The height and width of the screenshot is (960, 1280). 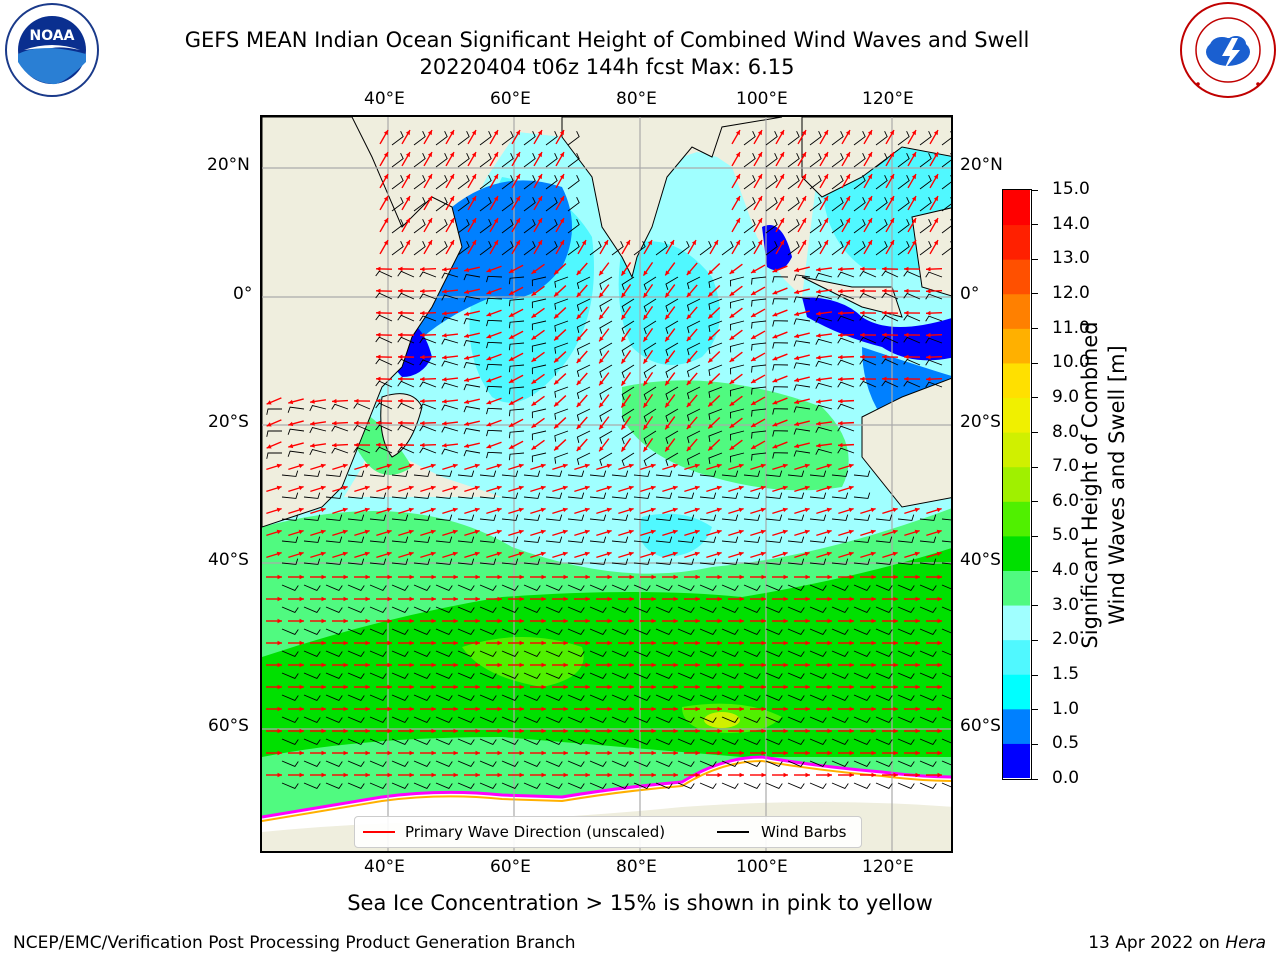 What do you see at coordinates (1066, 570) in the screenshot?
I see `colorbar-tick-label: 4.0` at bounding box center [1066, 570].